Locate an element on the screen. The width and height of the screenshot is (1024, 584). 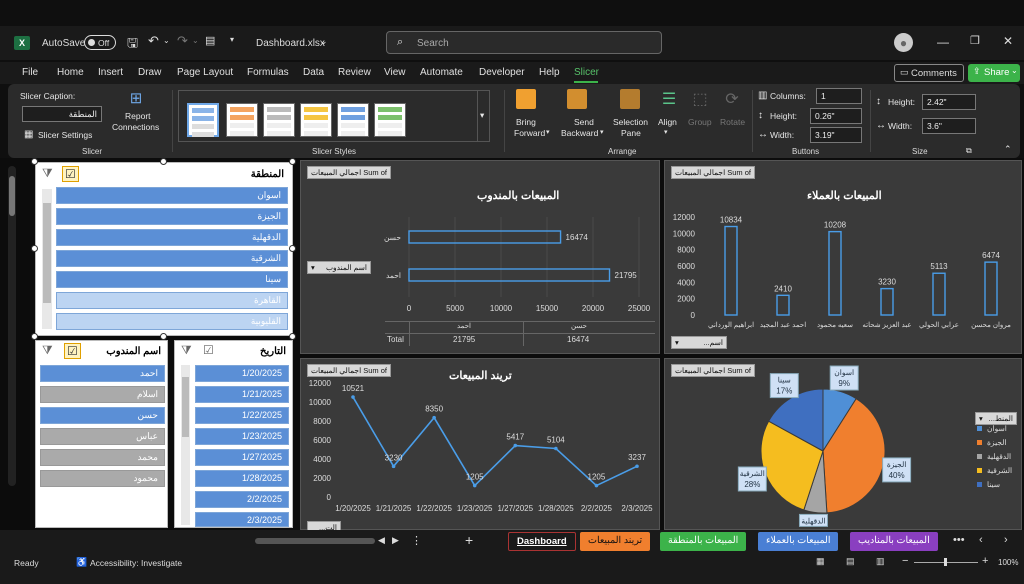
button-width-input: 3.19" is located at coordinates (836, 135).